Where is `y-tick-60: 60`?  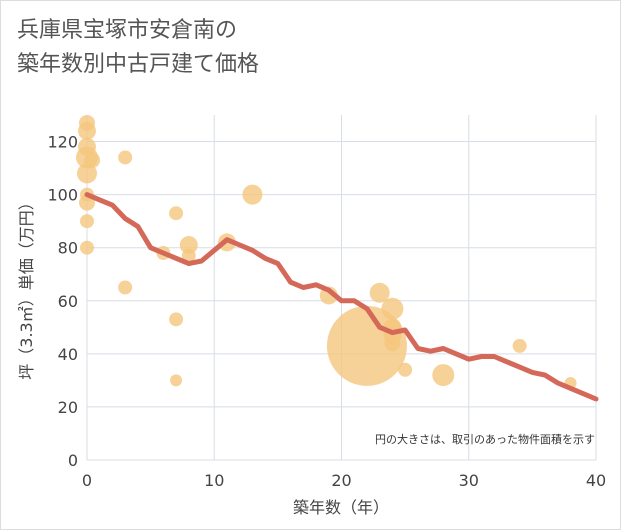
y-tick-60: 60 is located at coordinates (68, 301).